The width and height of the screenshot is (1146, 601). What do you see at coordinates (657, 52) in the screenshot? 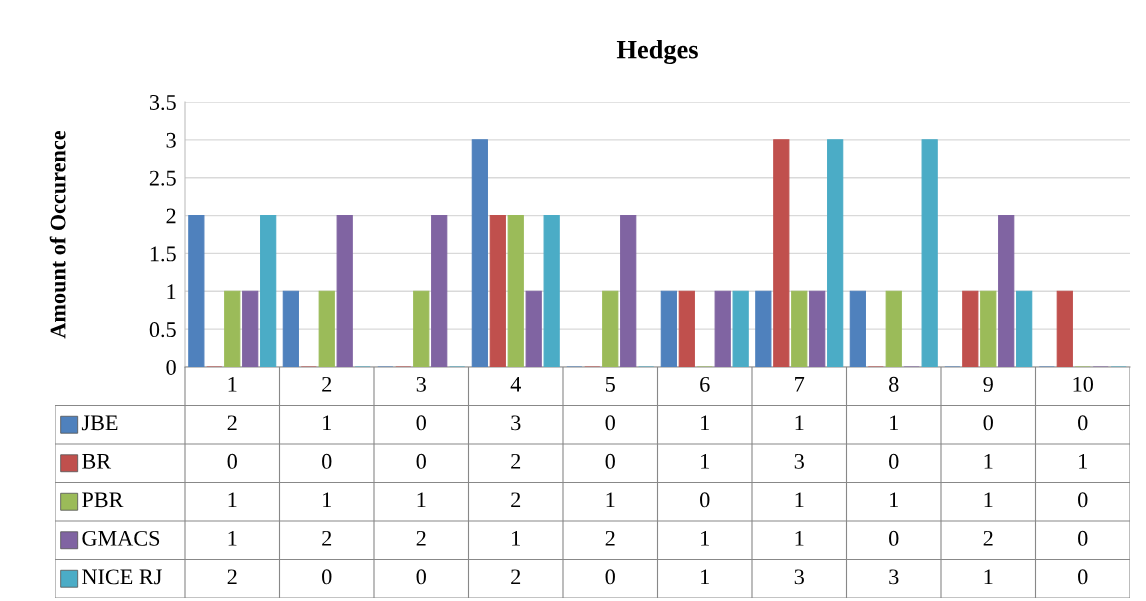
I see `chart-title: Hedges` at bounding box center [657, 52].